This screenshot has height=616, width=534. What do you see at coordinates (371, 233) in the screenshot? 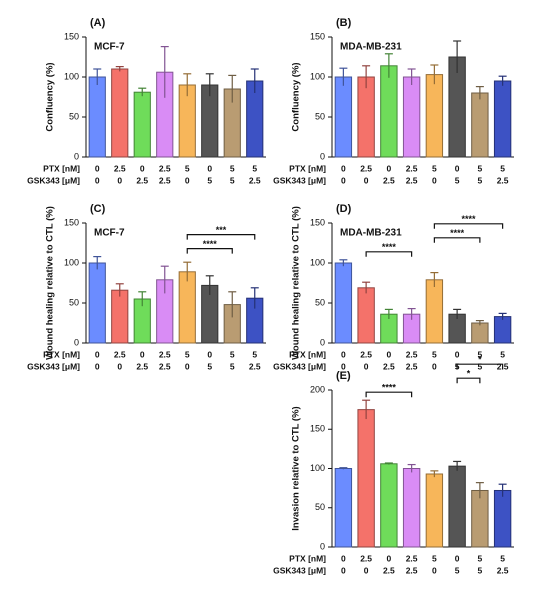
I see `chart-title: MDA-MB-231` at bounding box center [371, 233].